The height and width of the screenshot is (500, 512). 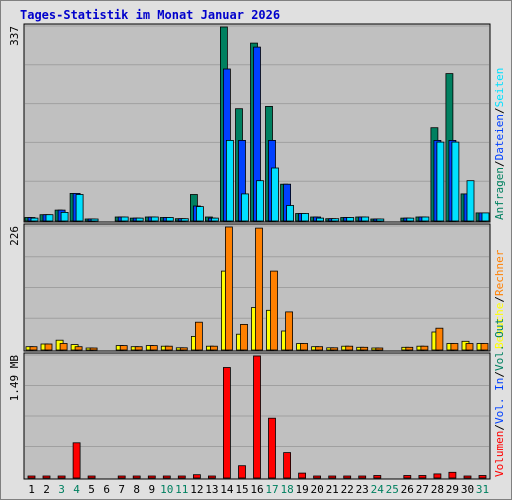 I want to click on panel-volume-ymax-label: 1.49 MB, so click(x=14, y=378).